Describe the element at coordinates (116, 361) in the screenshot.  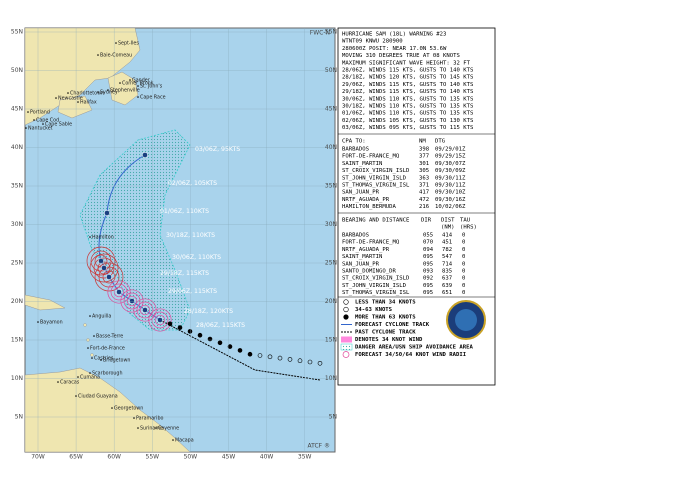
I see `place-label: Bridgetown` at that location.